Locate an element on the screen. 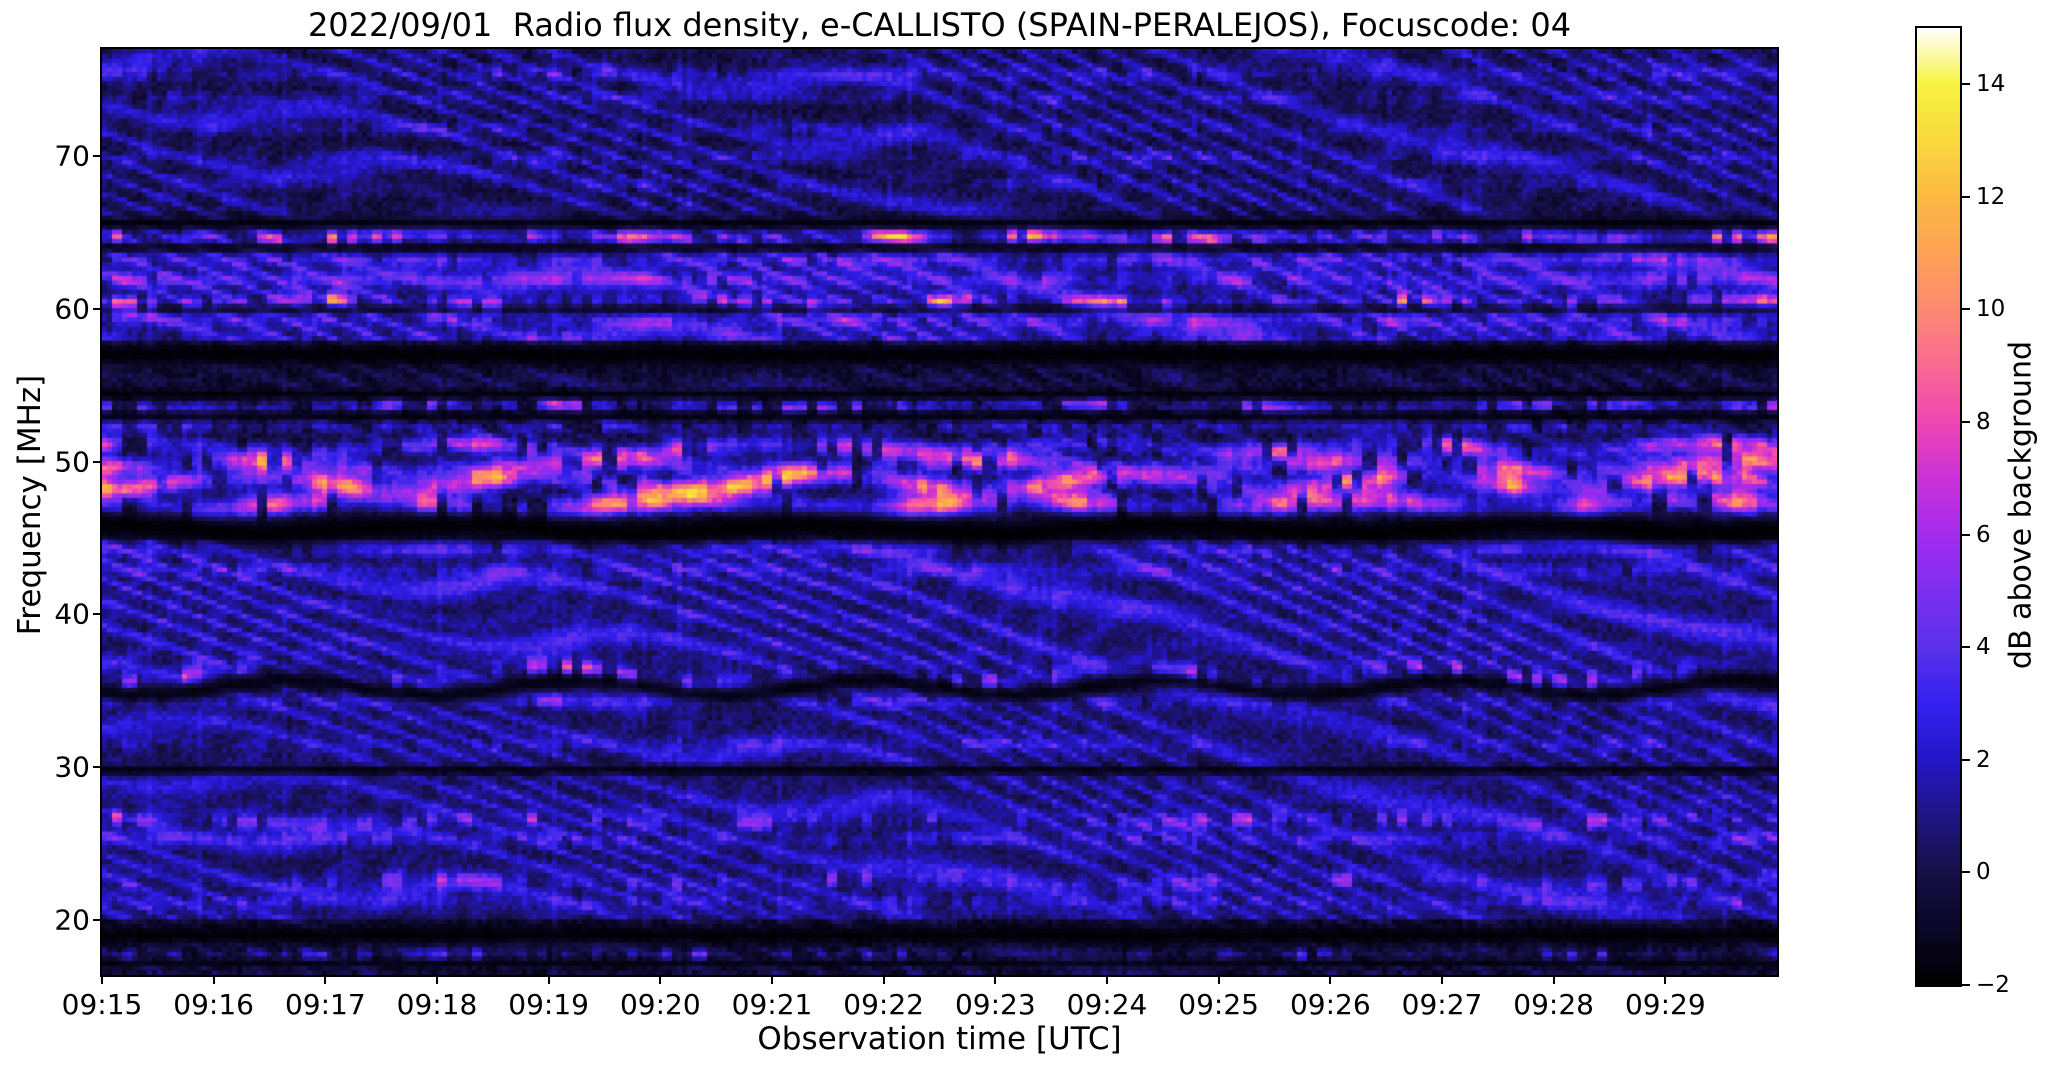  y-tick-label: 20 is located at coordinates (72, 920).